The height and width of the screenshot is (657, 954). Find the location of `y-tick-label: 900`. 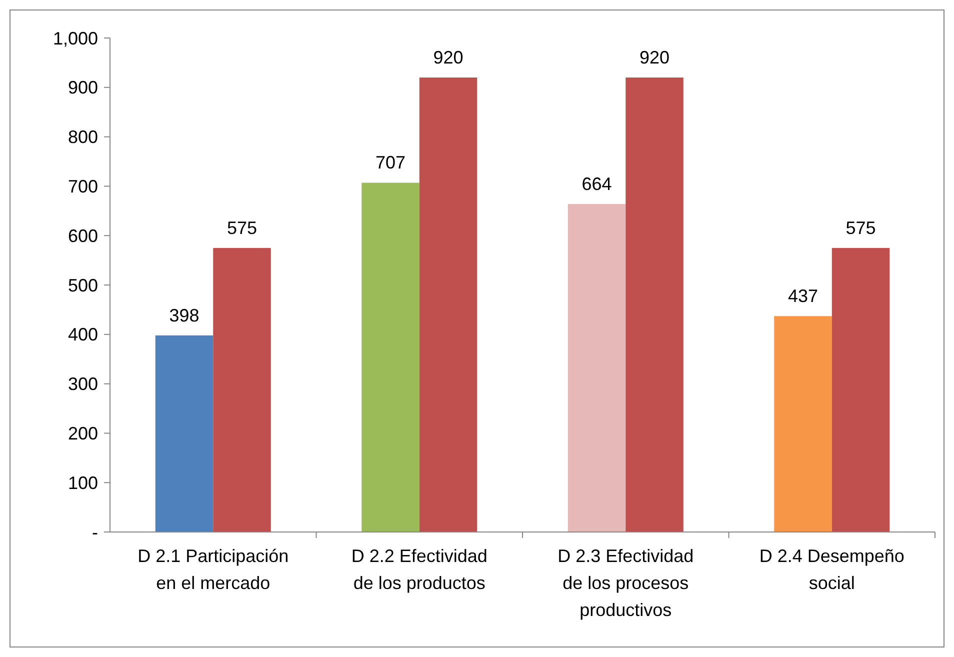

y-tick-label: 900 is located at coordinates (83, 88).